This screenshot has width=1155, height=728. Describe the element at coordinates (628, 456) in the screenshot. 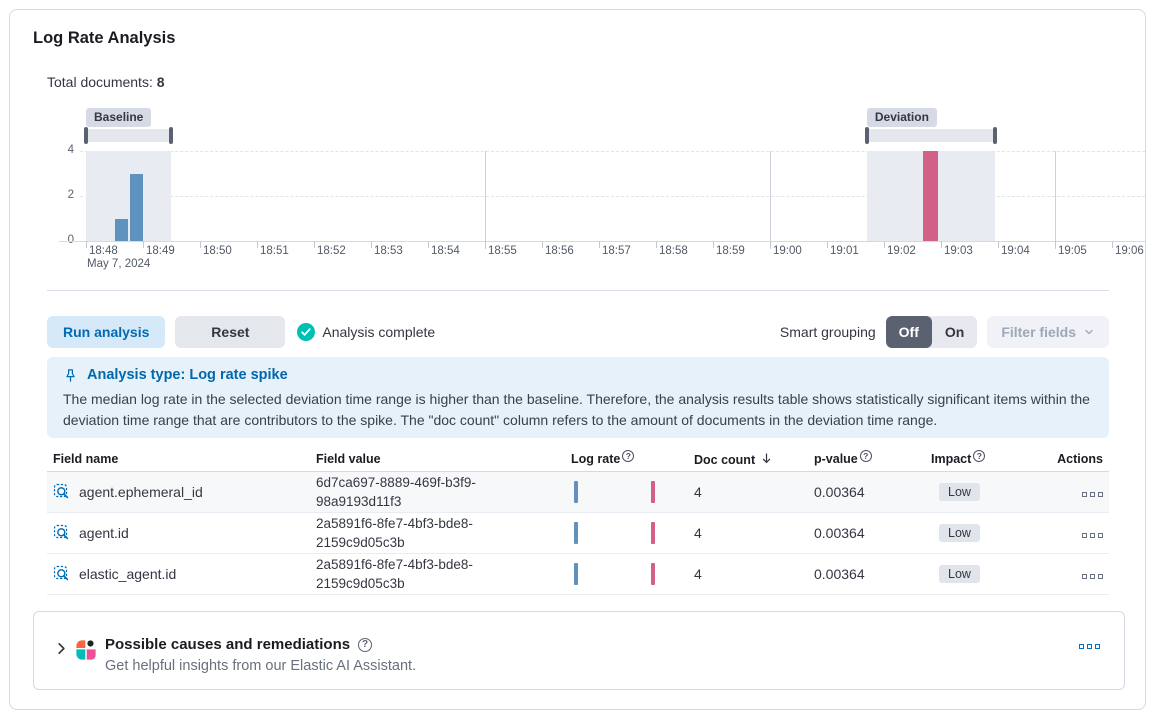

I see `log-rate-info-icon` at that location.